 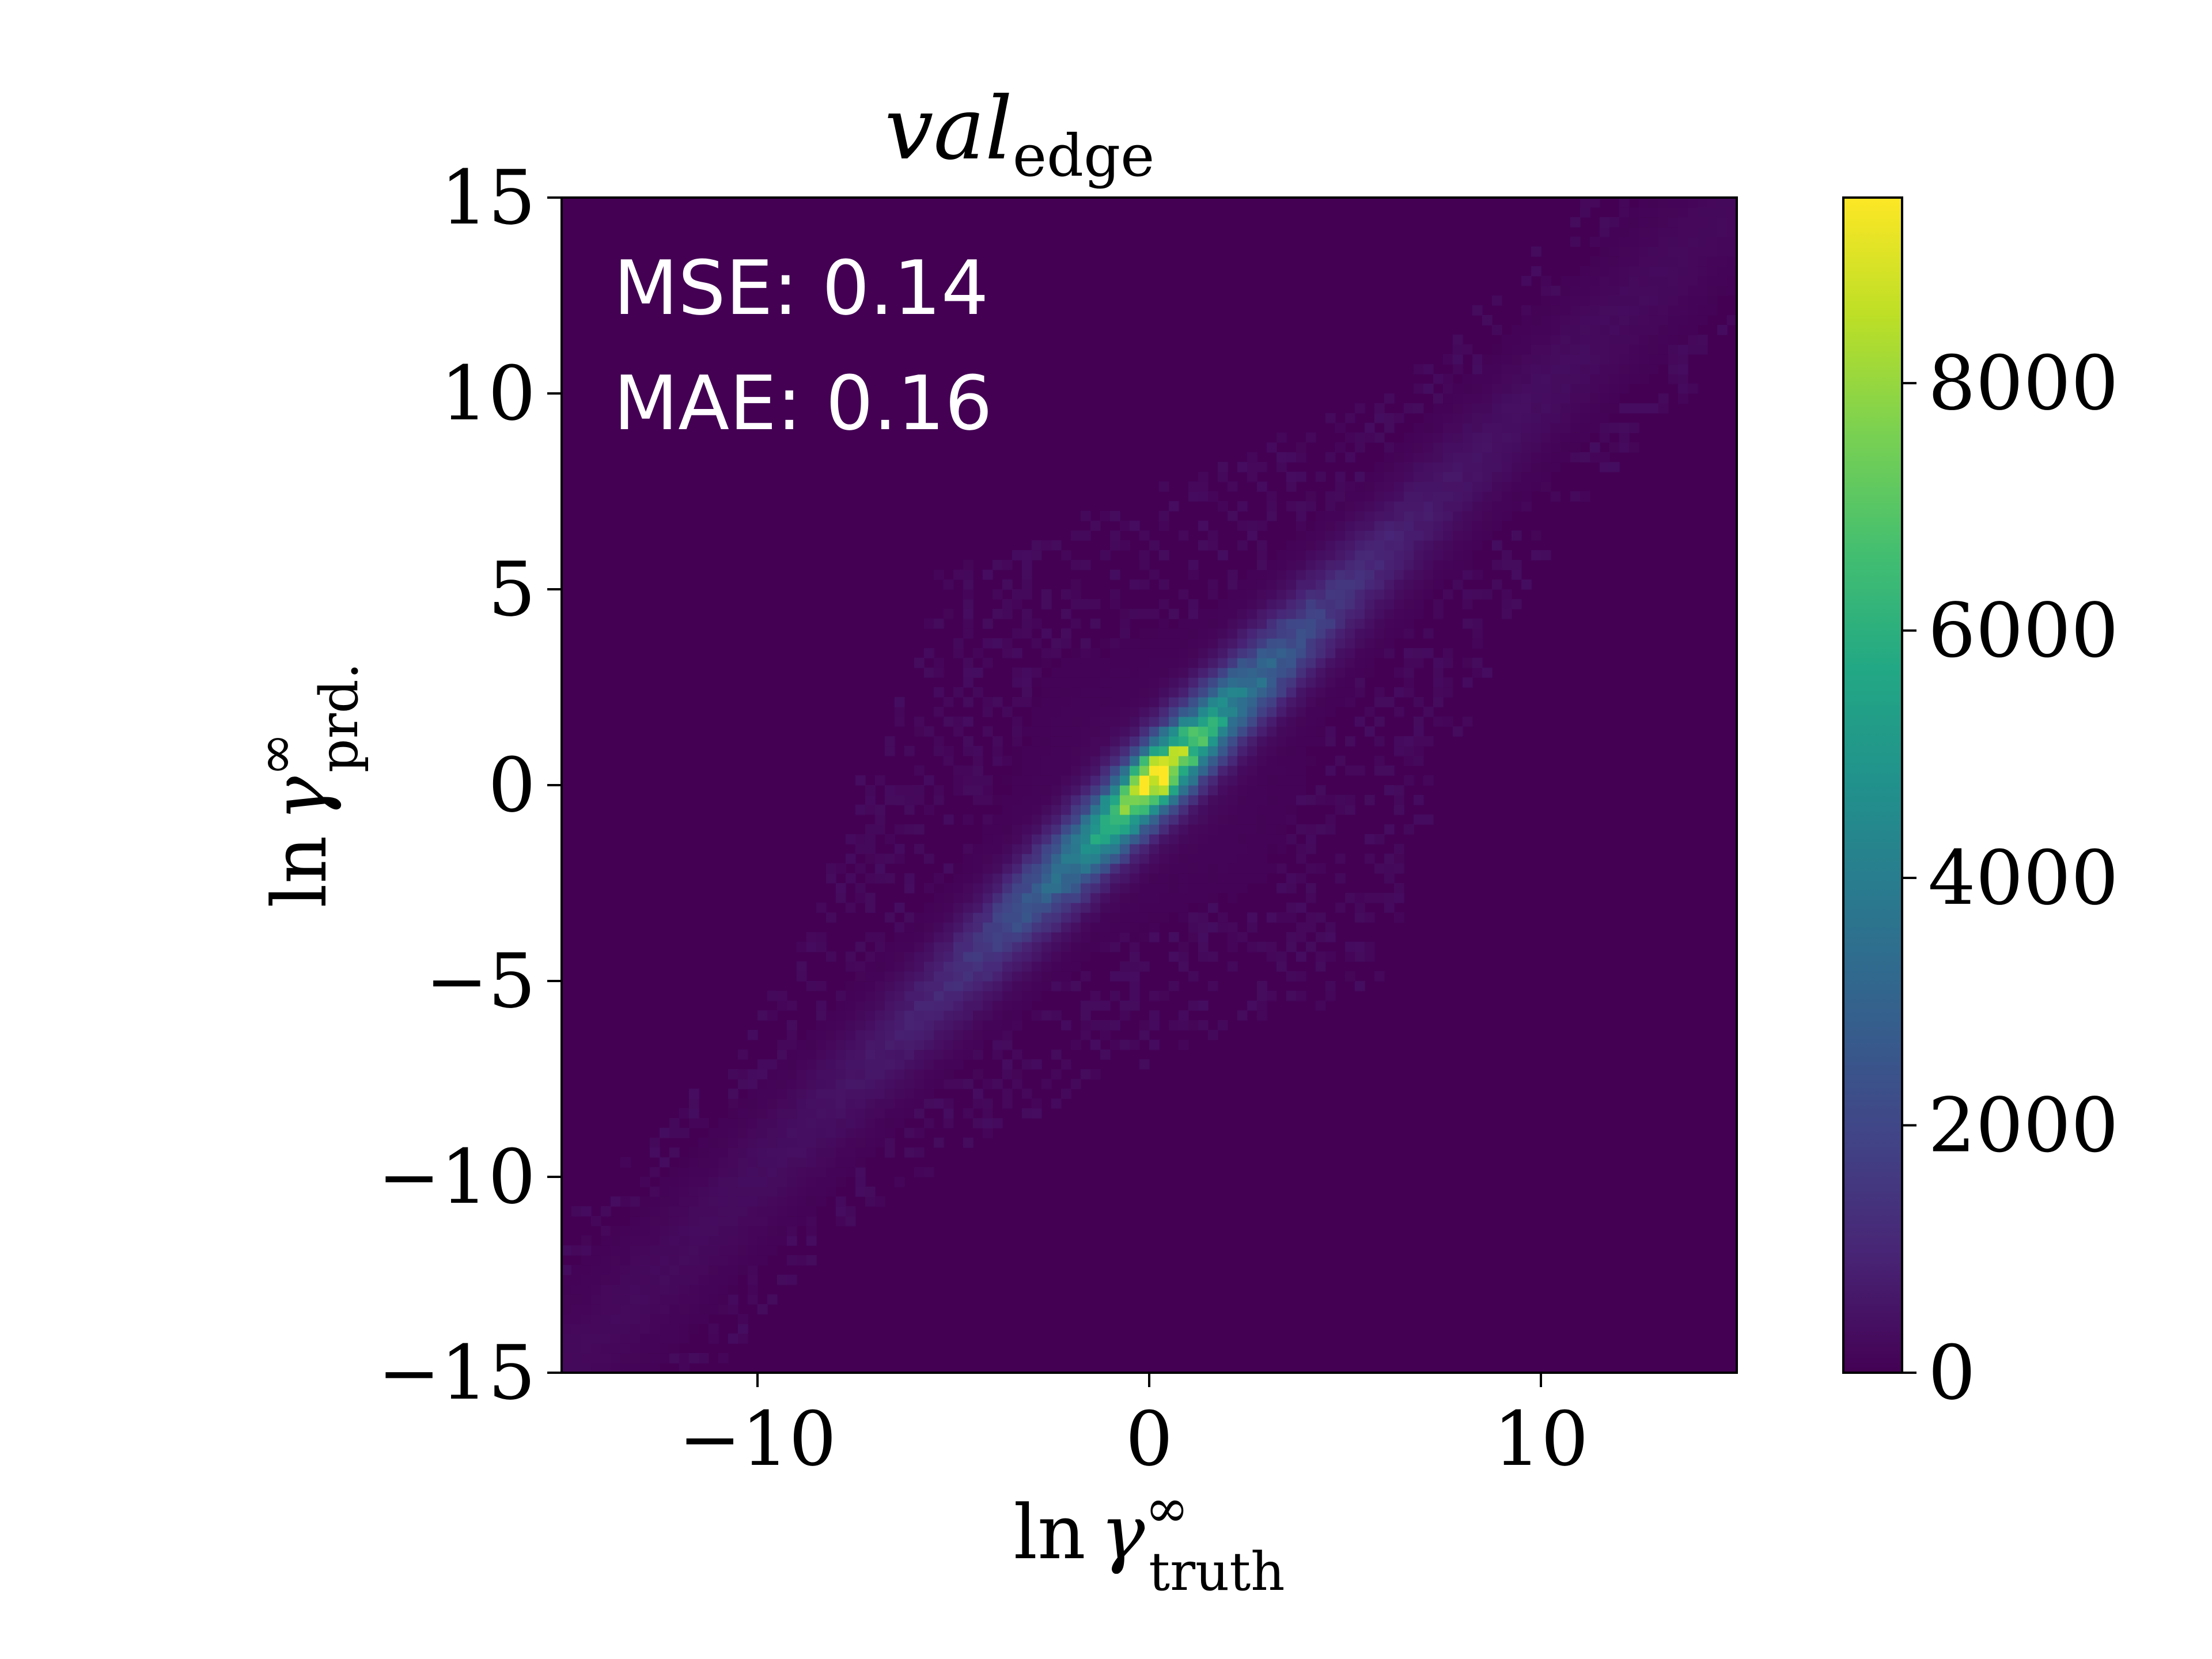 What do you see at coordinates (1149, 1540) in the screenshot?
I see `x-axis-label: ln γ∞ truth` at bounding box center [1149, 1540].